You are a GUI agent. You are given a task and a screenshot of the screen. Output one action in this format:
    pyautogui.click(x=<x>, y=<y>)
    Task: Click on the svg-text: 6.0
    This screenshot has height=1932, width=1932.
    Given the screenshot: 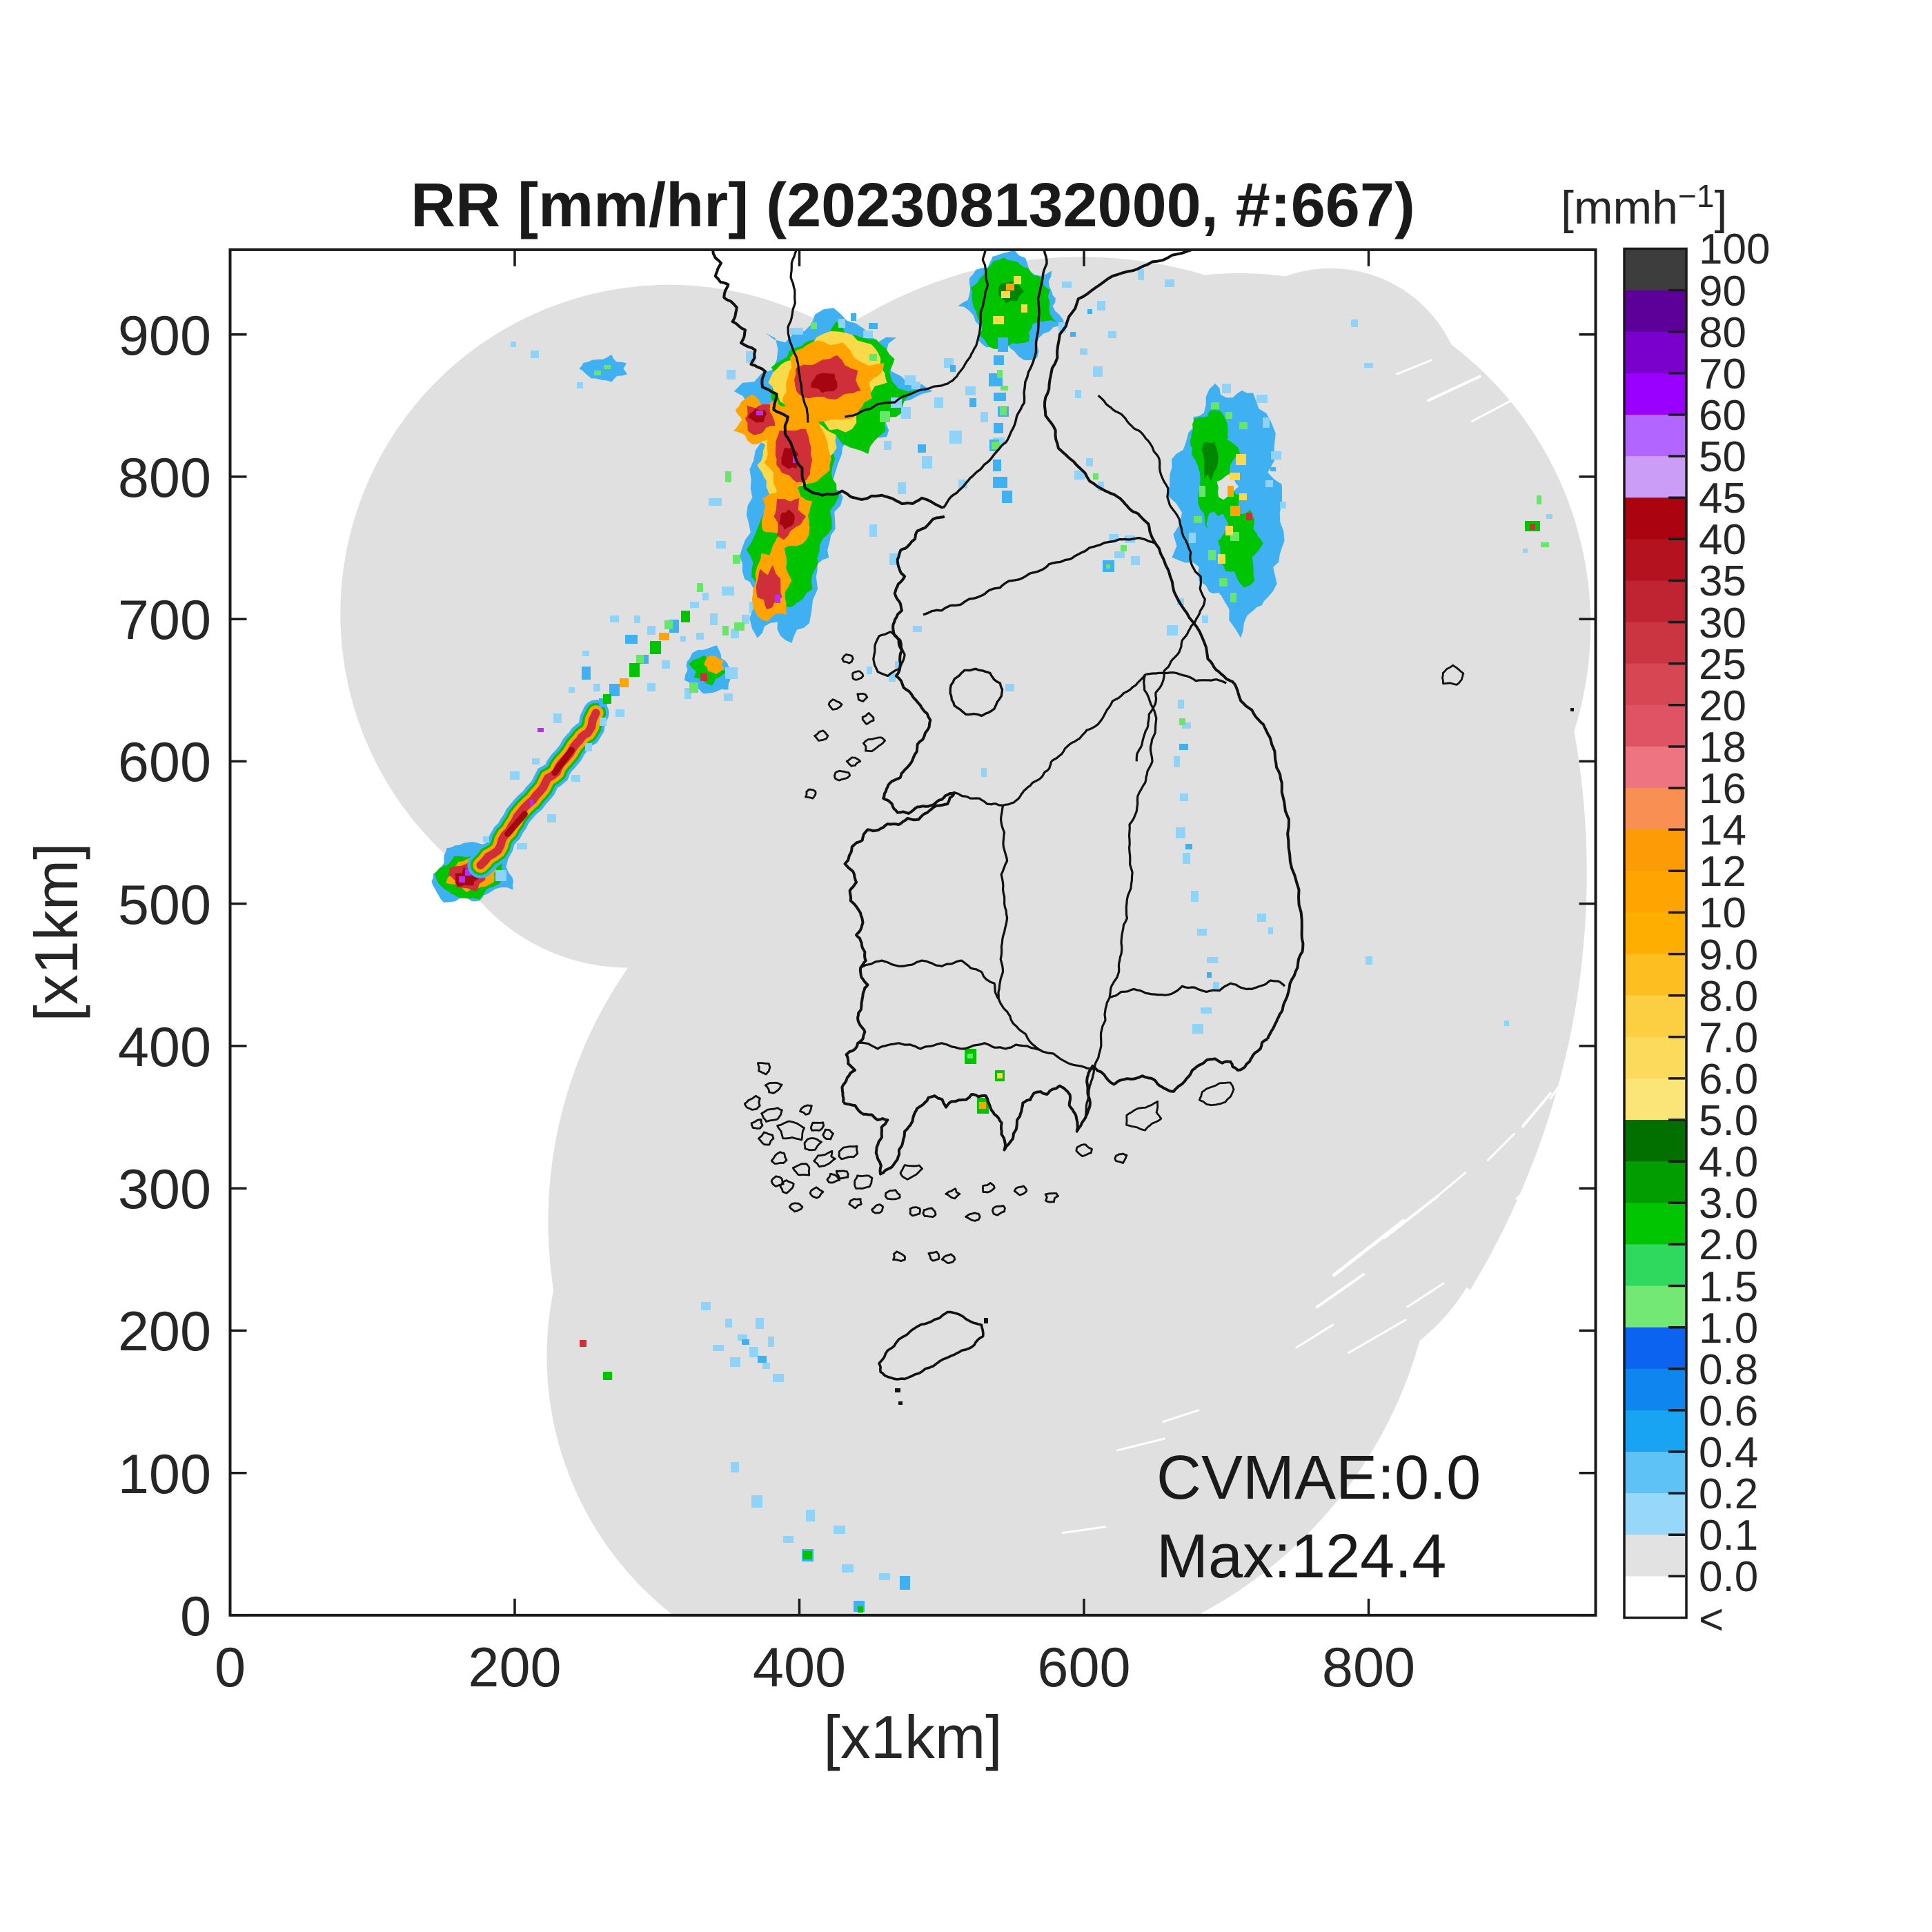 What is the action you would take?
    pyautogui.click(x=1728, y=1079)
    